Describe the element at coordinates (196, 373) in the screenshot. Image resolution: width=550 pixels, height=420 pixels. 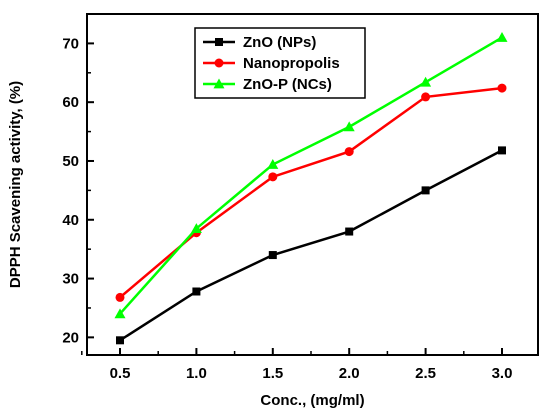
I see `x-tick-label: 1.0` at that location.